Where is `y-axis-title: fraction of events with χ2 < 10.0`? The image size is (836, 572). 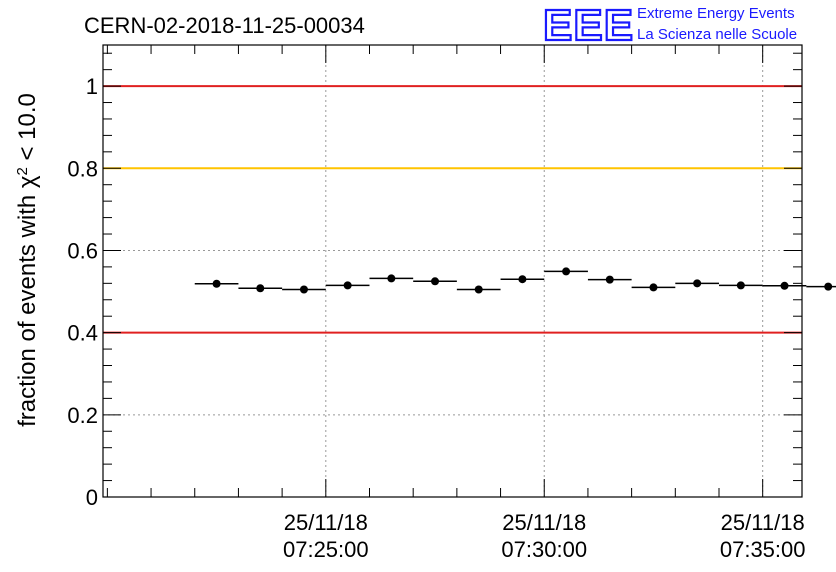
y-axis-title: fraction of events with χ2 < 10.0 is located at coordinates (28, 260).